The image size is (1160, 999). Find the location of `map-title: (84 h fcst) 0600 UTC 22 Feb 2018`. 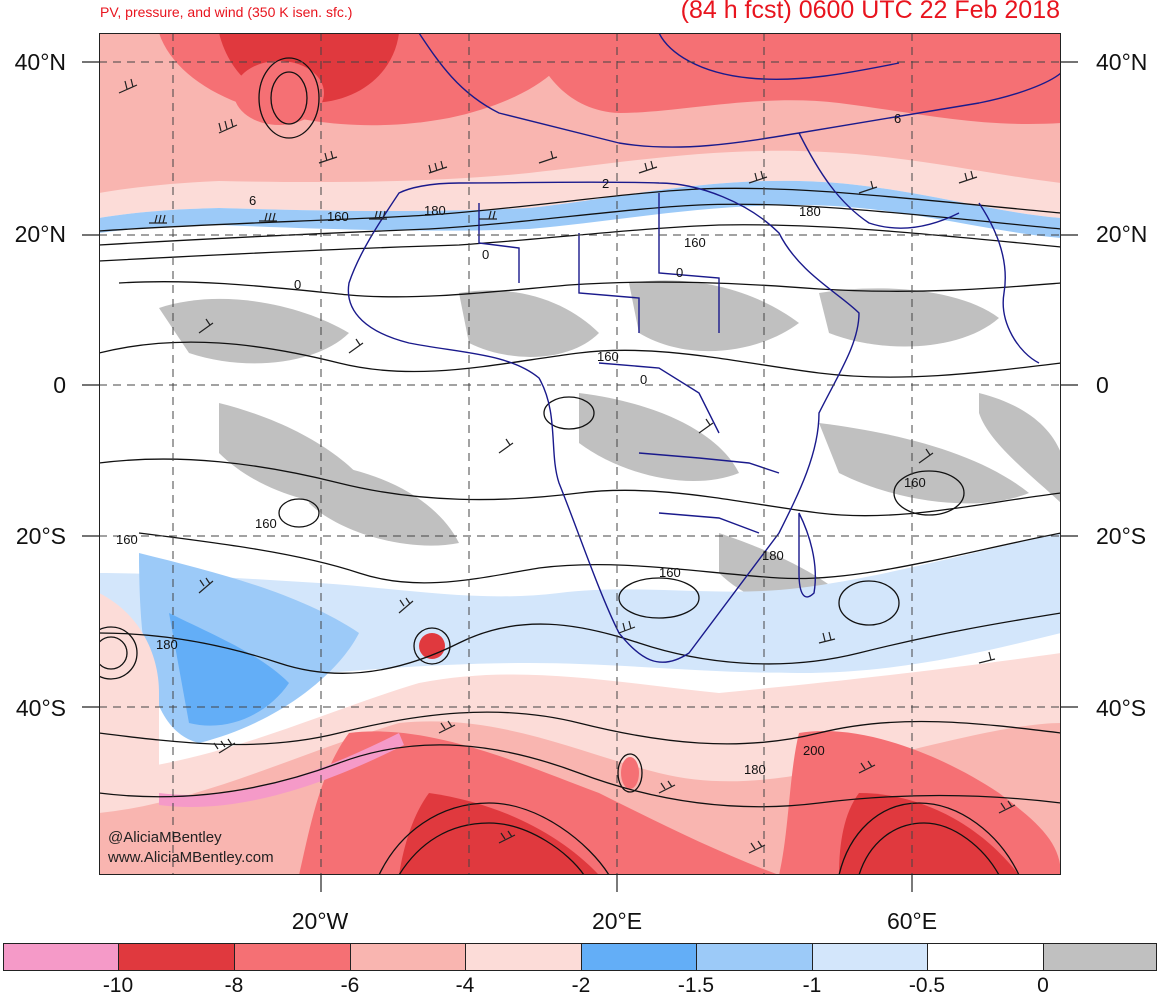

map-title: (84 h fcst) 0600 UTC 22 Feb 2018 is located at coordinates (870, 12).